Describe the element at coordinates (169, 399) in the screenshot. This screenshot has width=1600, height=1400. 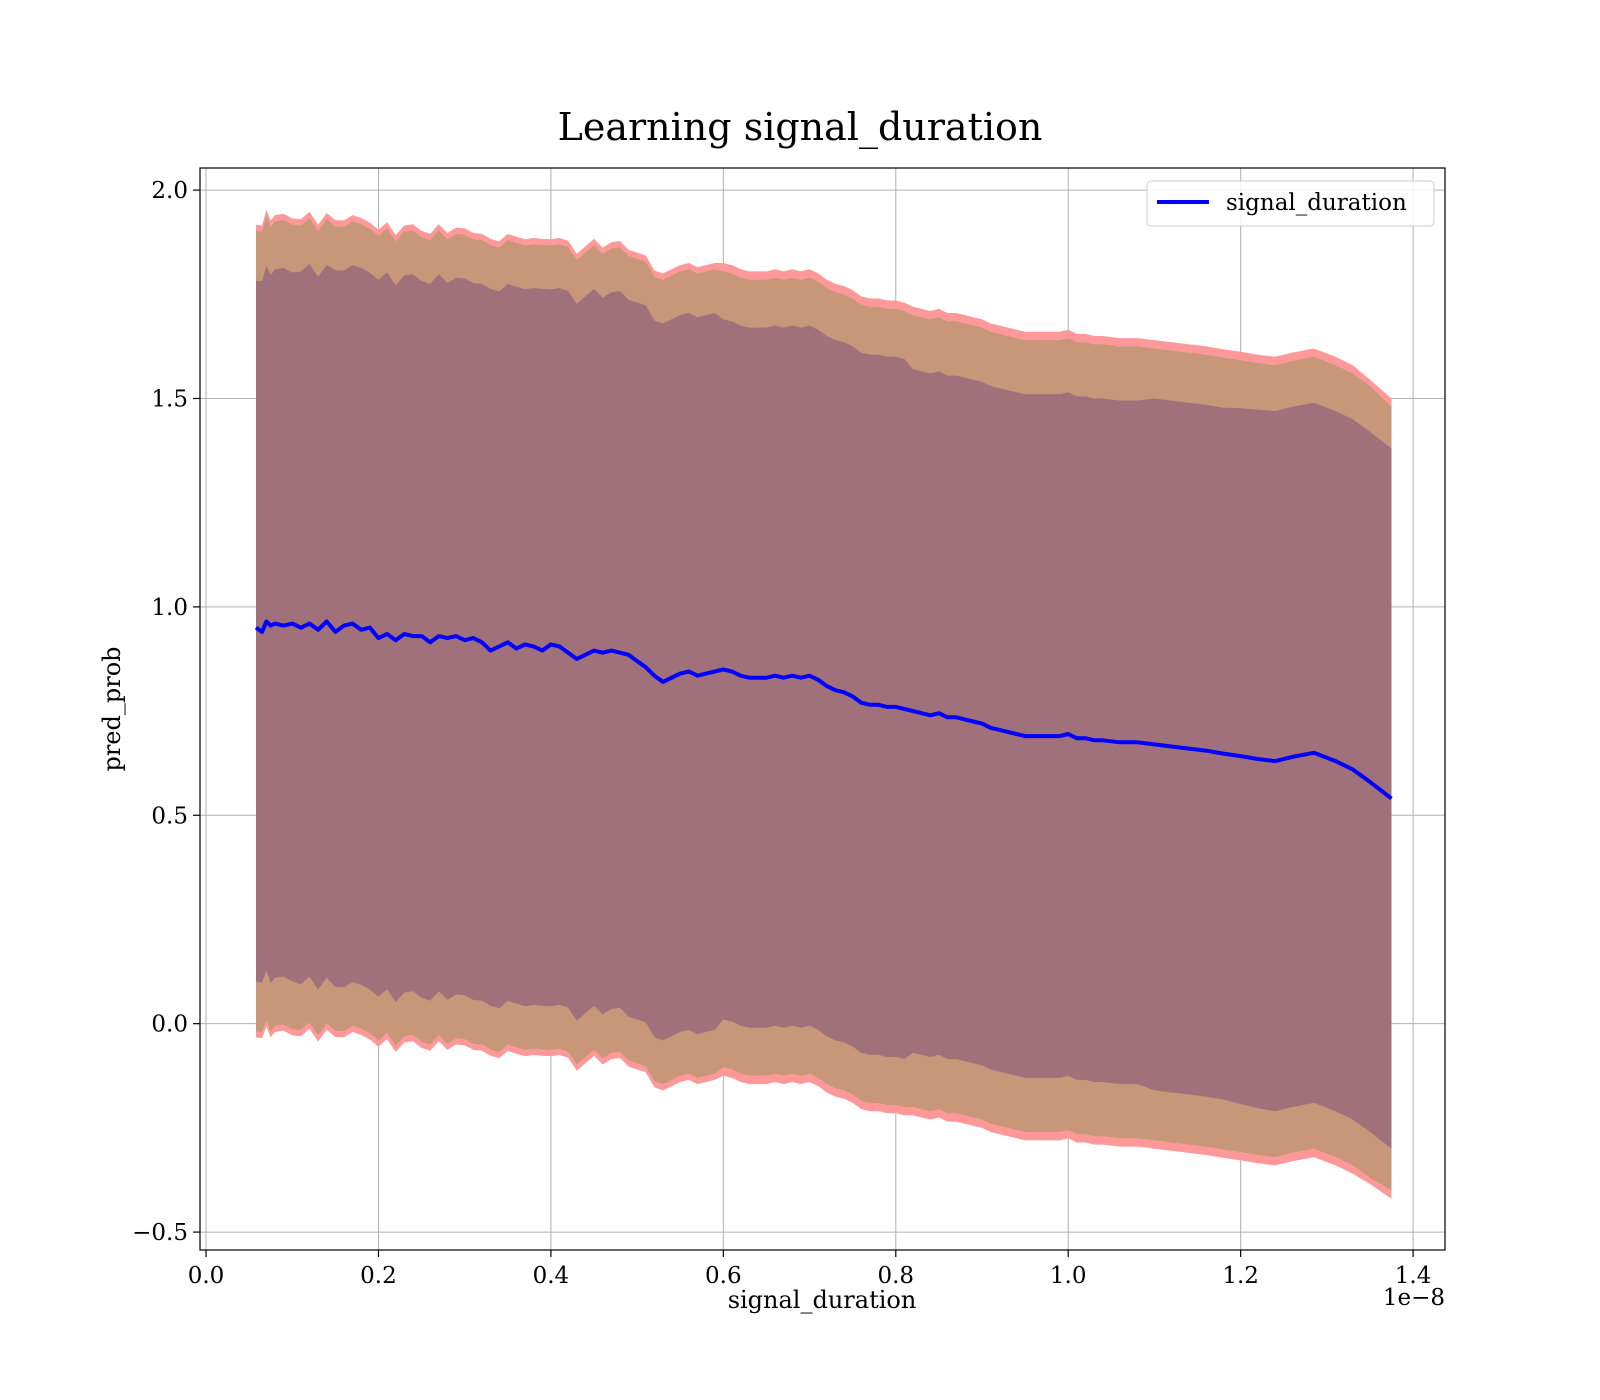
I see `y-tick-label: 1.5` at that location.